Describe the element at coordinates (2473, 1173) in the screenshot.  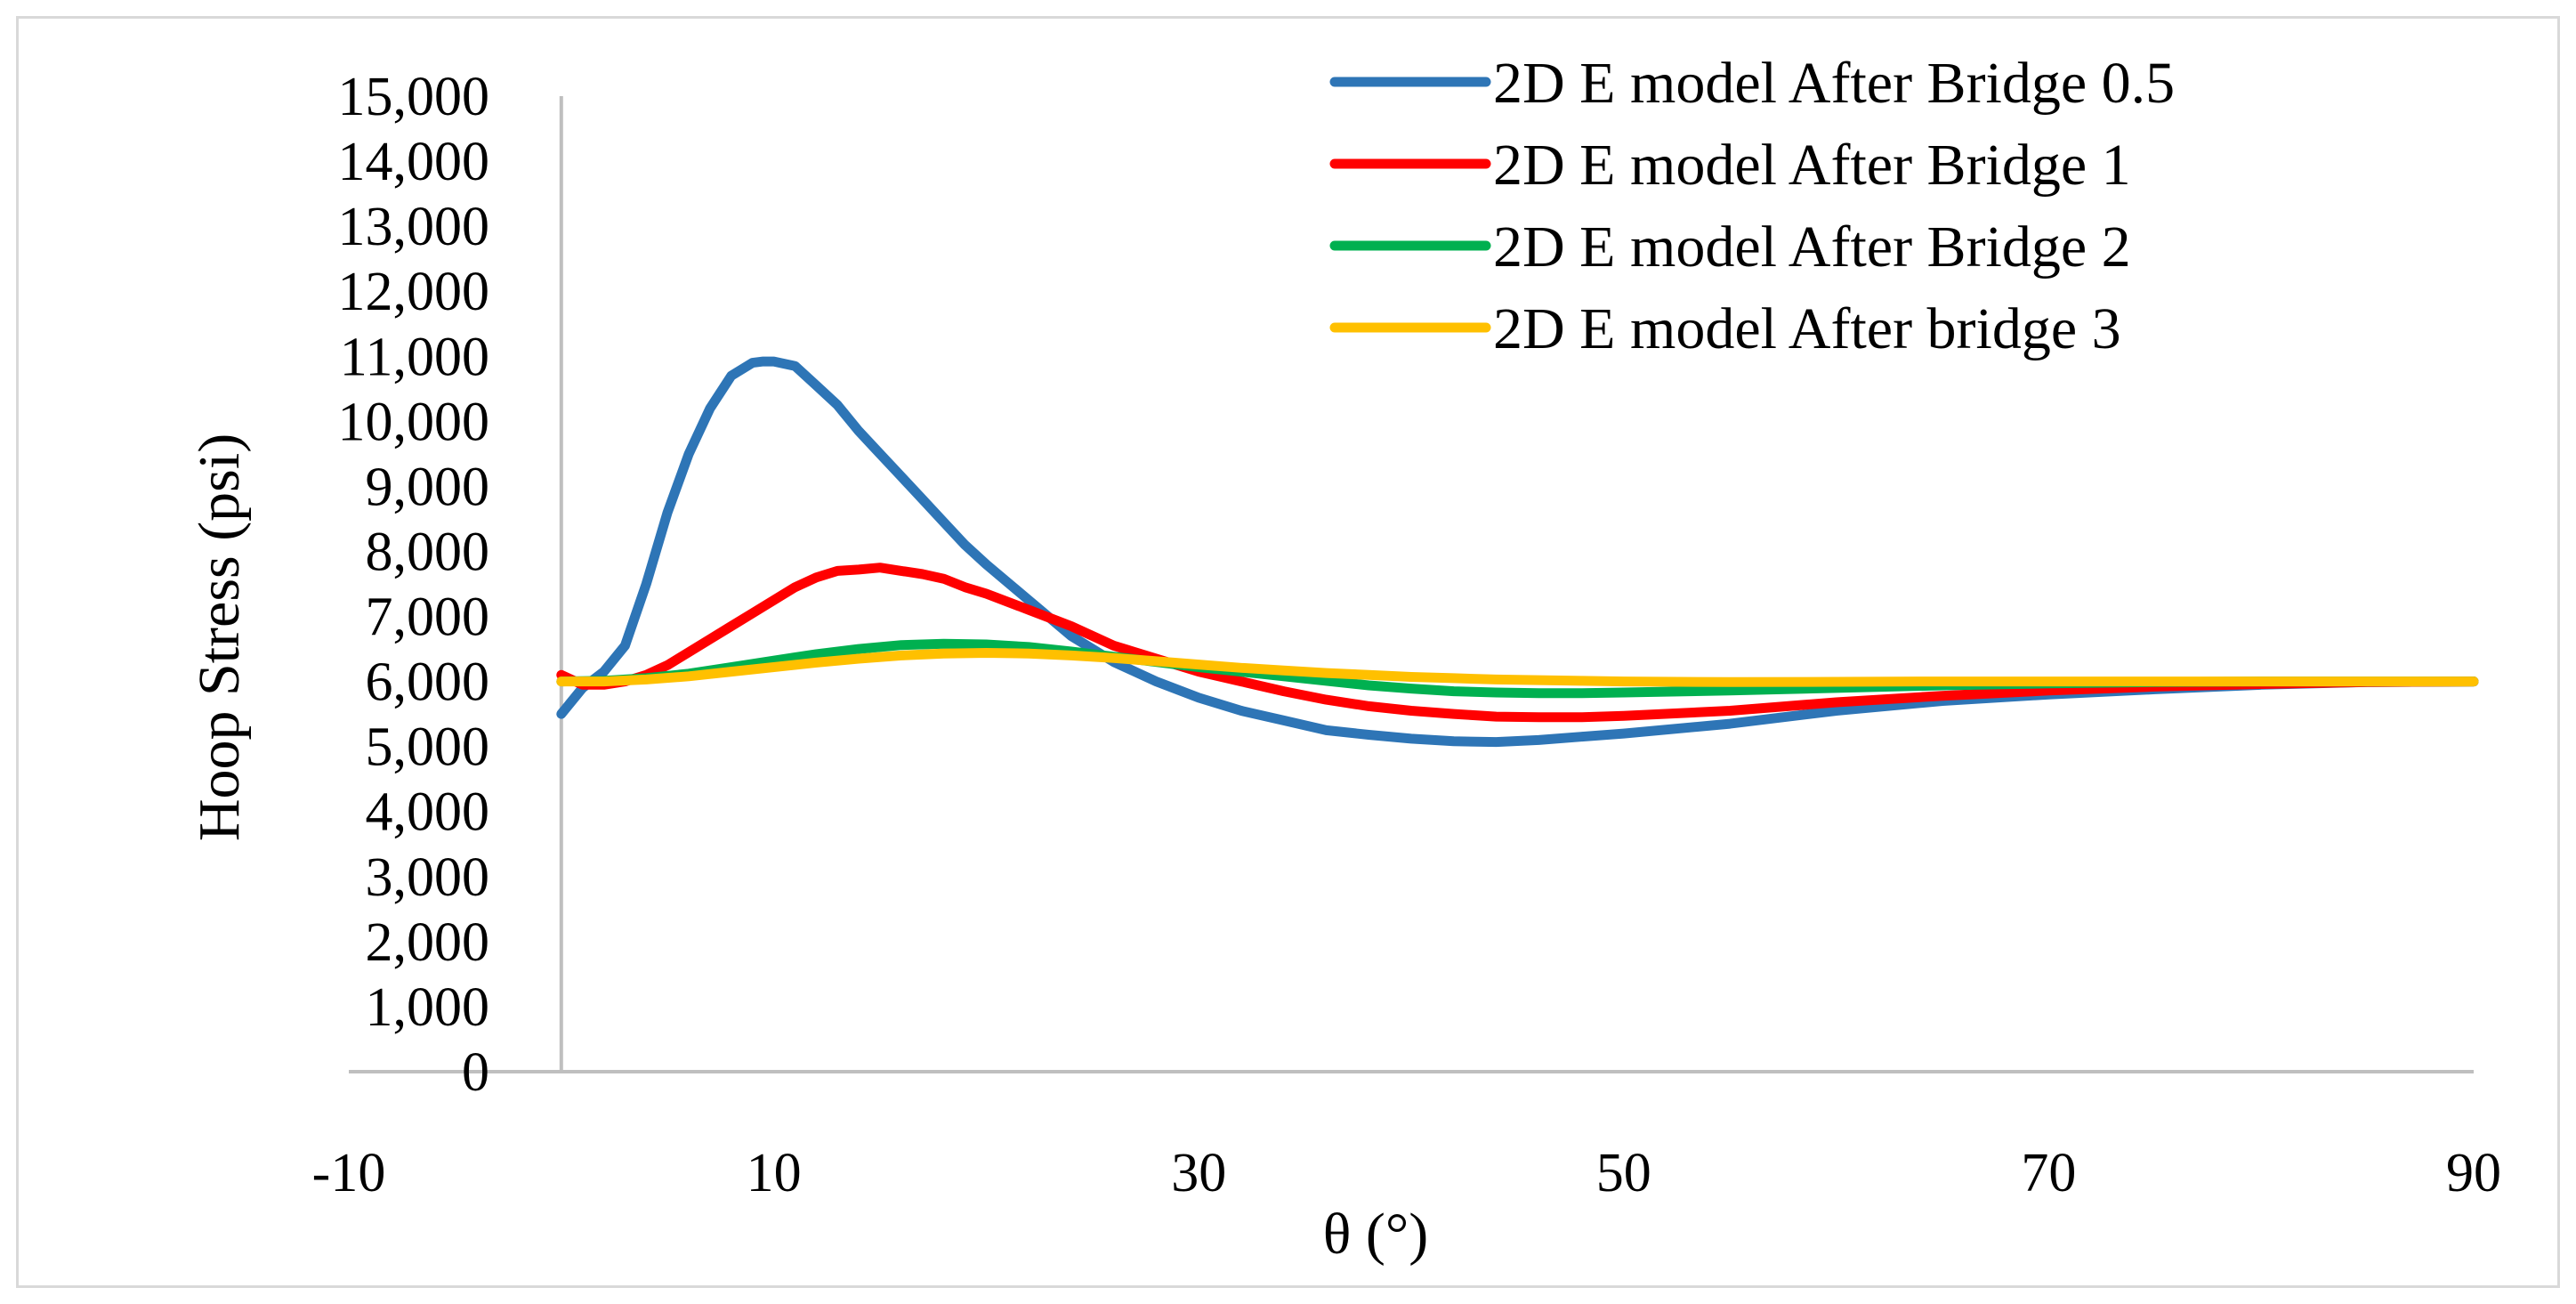
I see `x-tick-label: 90` at that location.